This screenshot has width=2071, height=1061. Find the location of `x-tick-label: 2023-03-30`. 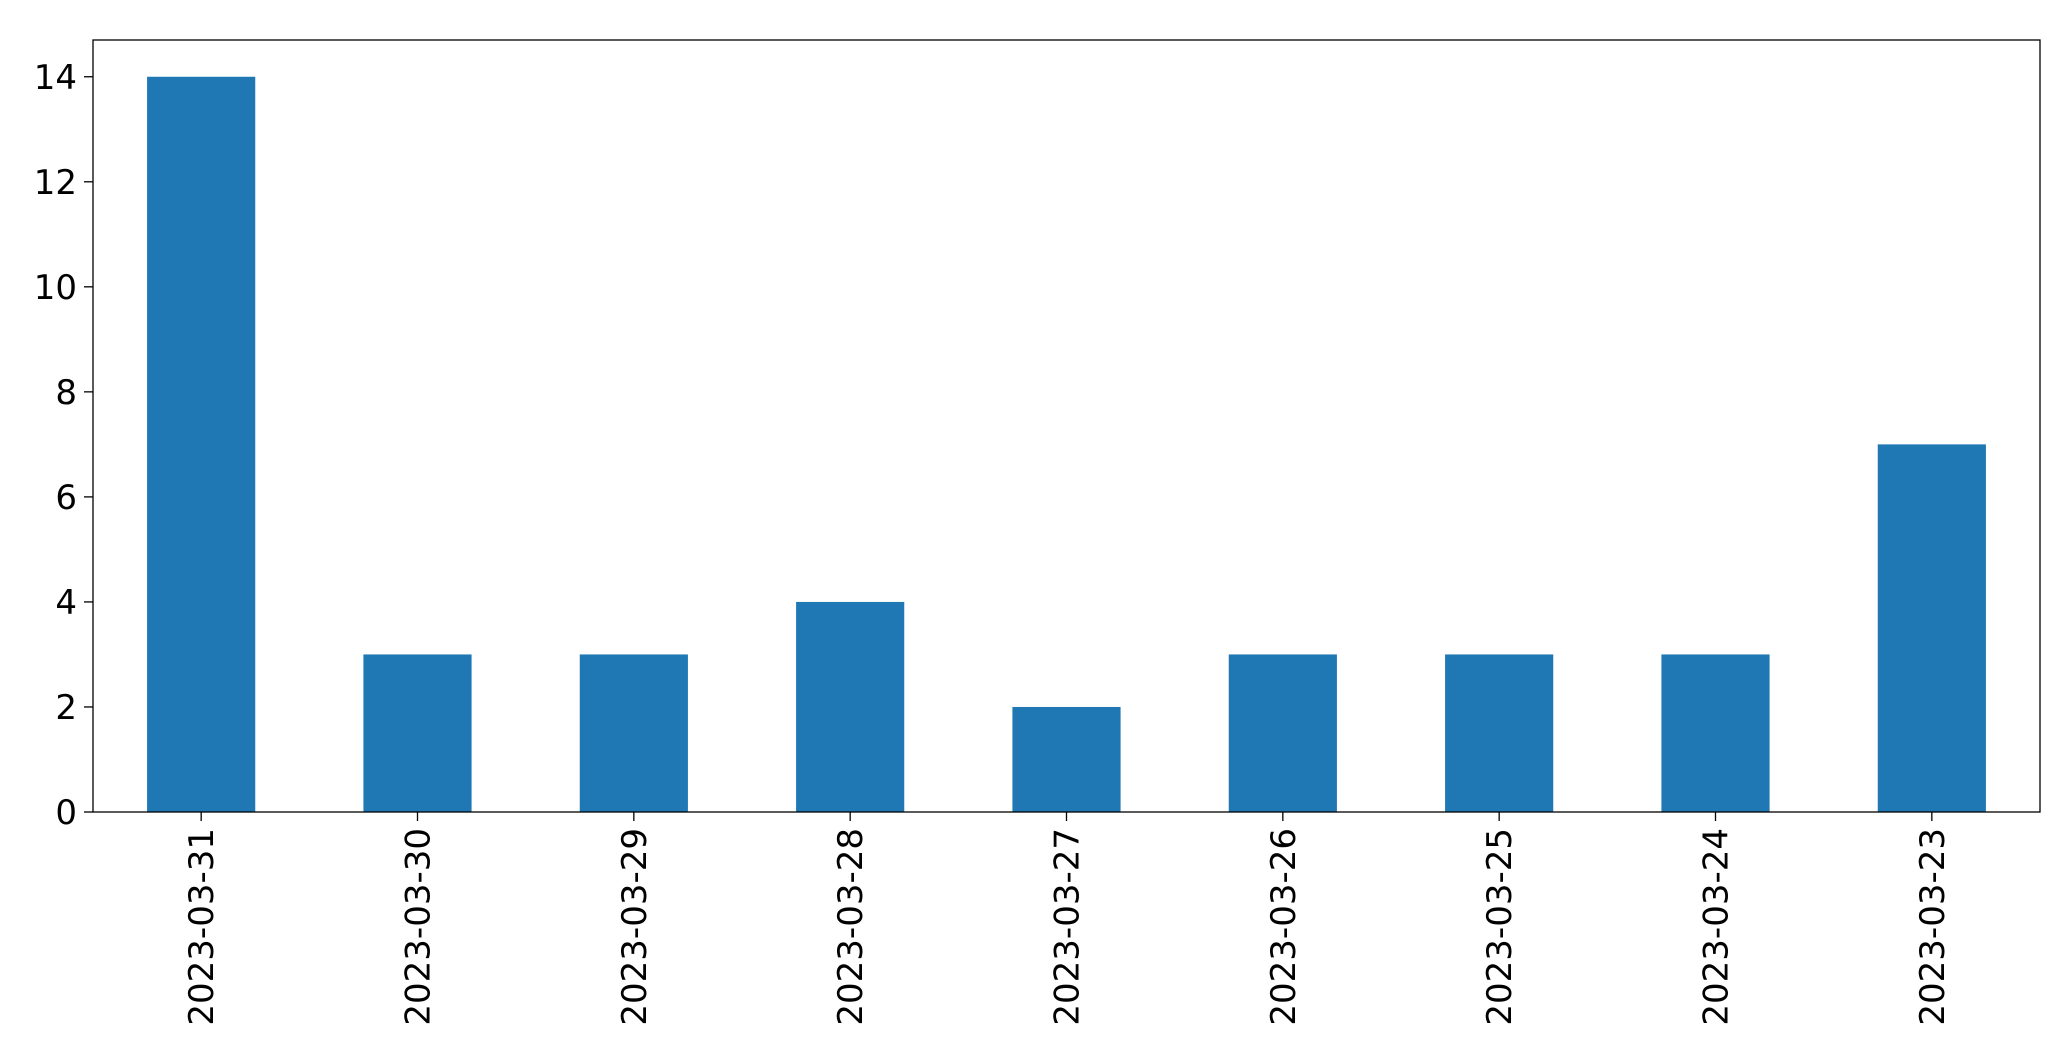

x-tick-label: 2023-03-30 is located at coordinates (419, 927).